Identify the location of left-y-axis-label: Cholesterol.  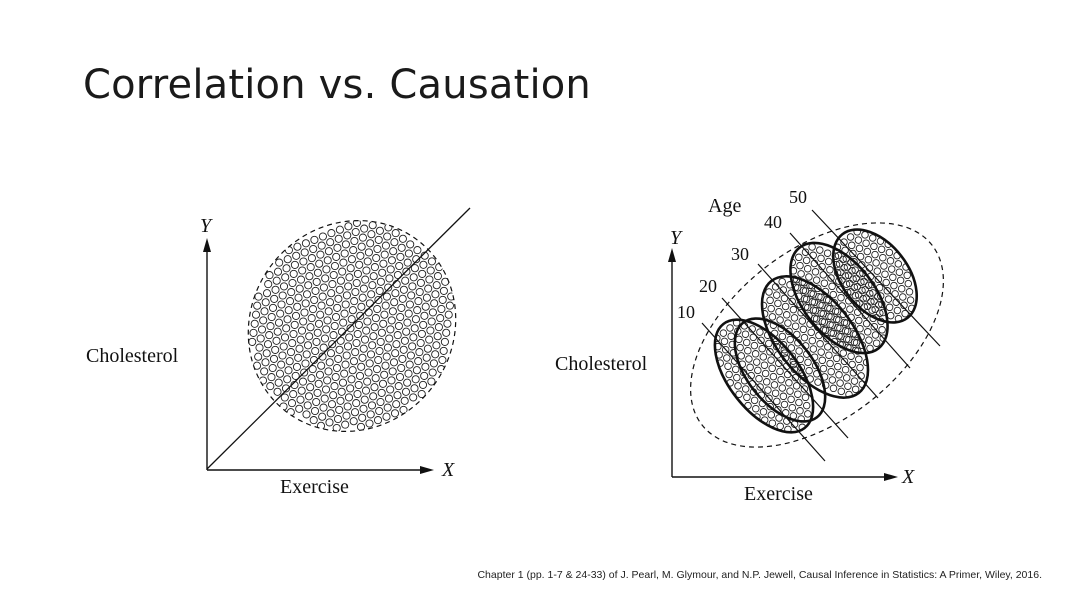
(132, 356).